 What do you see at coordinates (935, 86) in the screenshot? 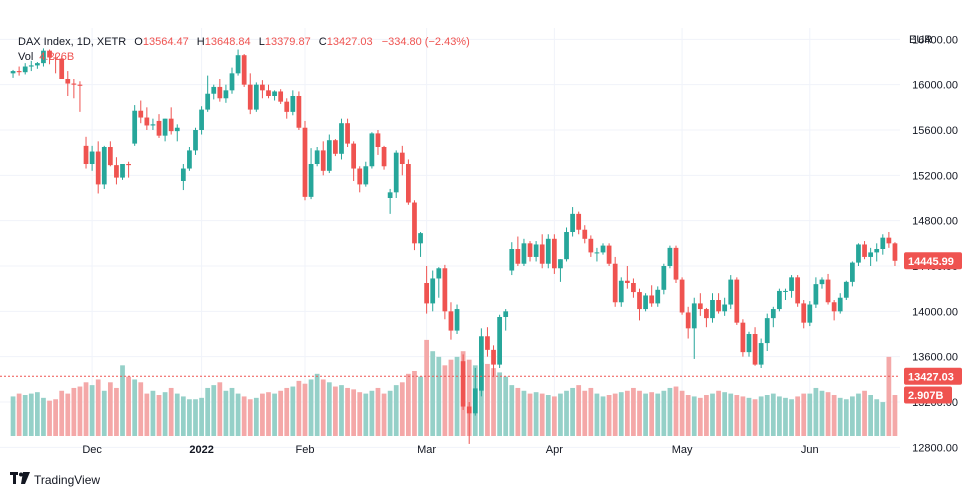
I see `price-tick-label: 16000.00` at bounding box center [935, 86].